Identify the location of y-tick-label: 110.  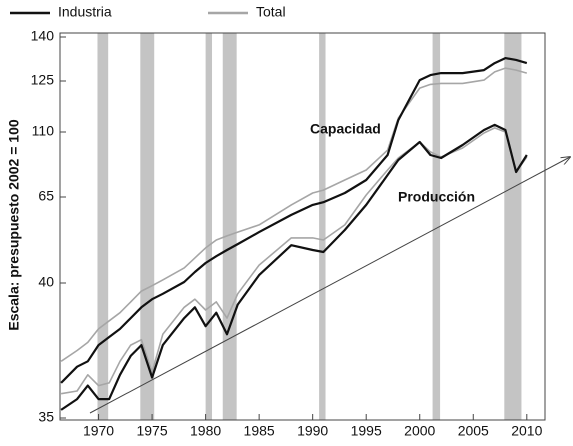
(43, 131).